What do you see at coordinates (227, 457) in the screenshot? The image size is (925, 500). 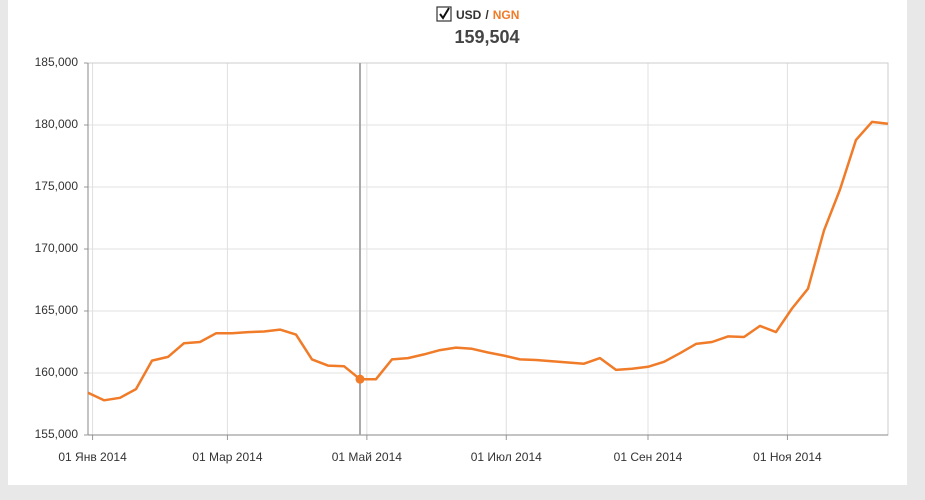 I see `x-tick-label: 01 Мар 2014` at bounding box center [227, 457].